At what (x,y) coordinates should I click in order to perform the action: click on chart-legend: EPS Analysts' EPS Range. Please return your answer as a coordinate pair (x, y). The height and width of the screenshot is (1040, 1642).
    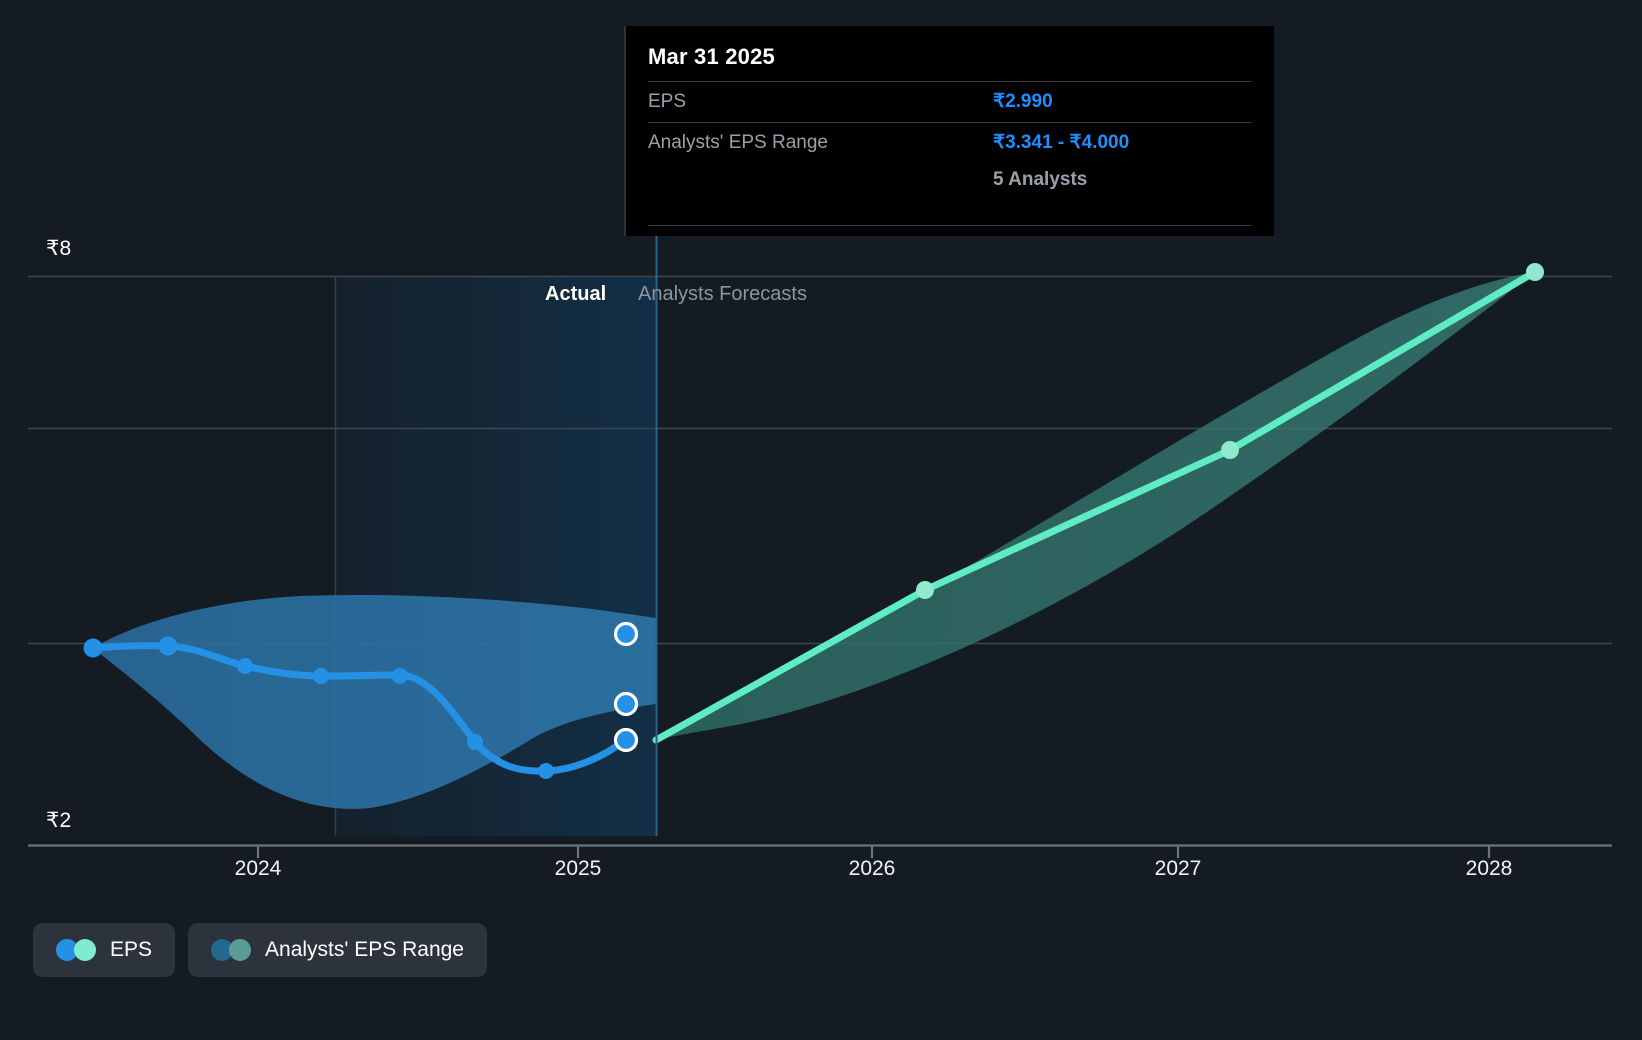
    Looking at the image, I should click on (260, 950).